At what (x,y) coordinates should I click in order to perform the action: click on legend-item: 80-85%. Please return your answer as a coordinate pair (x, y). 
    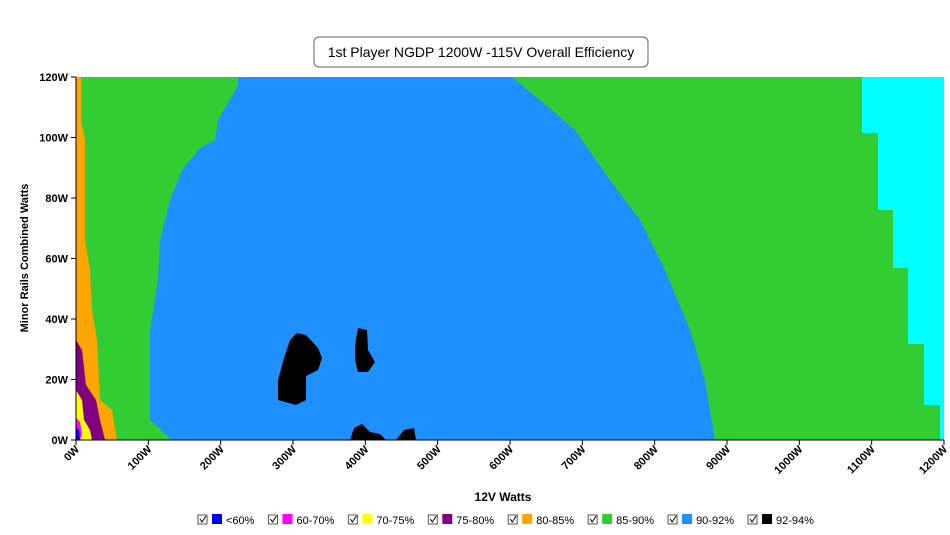
    Looking at the image, I should click on (540, 520).